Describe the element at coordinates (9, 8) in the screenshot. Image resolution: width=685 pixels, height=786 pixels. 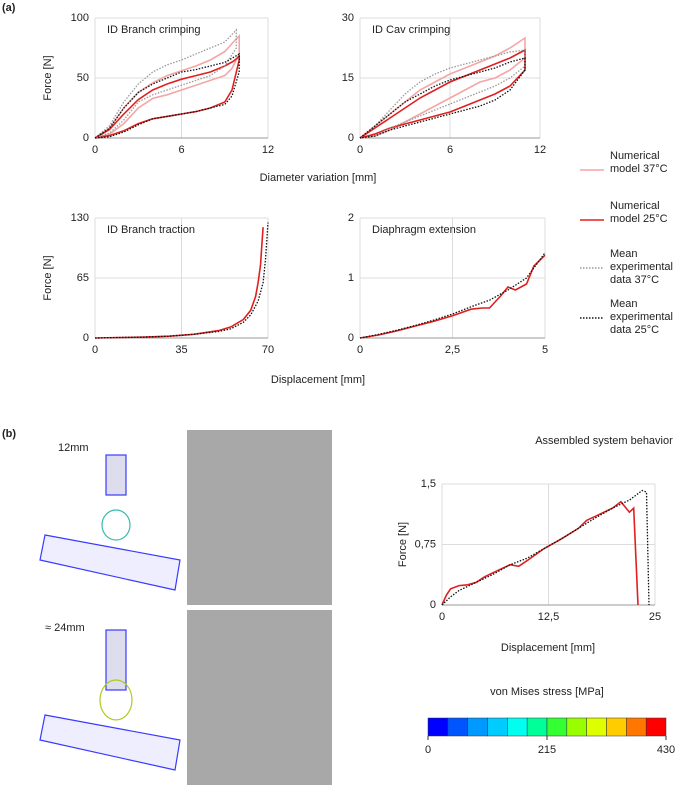
I see `panel-label: (a)` at that location.